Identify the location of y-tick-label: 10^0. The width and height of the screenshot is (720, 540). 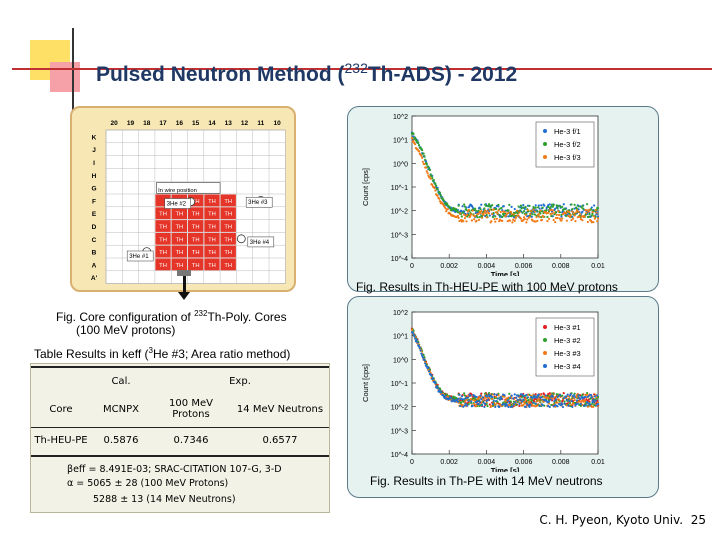
(400, 360).